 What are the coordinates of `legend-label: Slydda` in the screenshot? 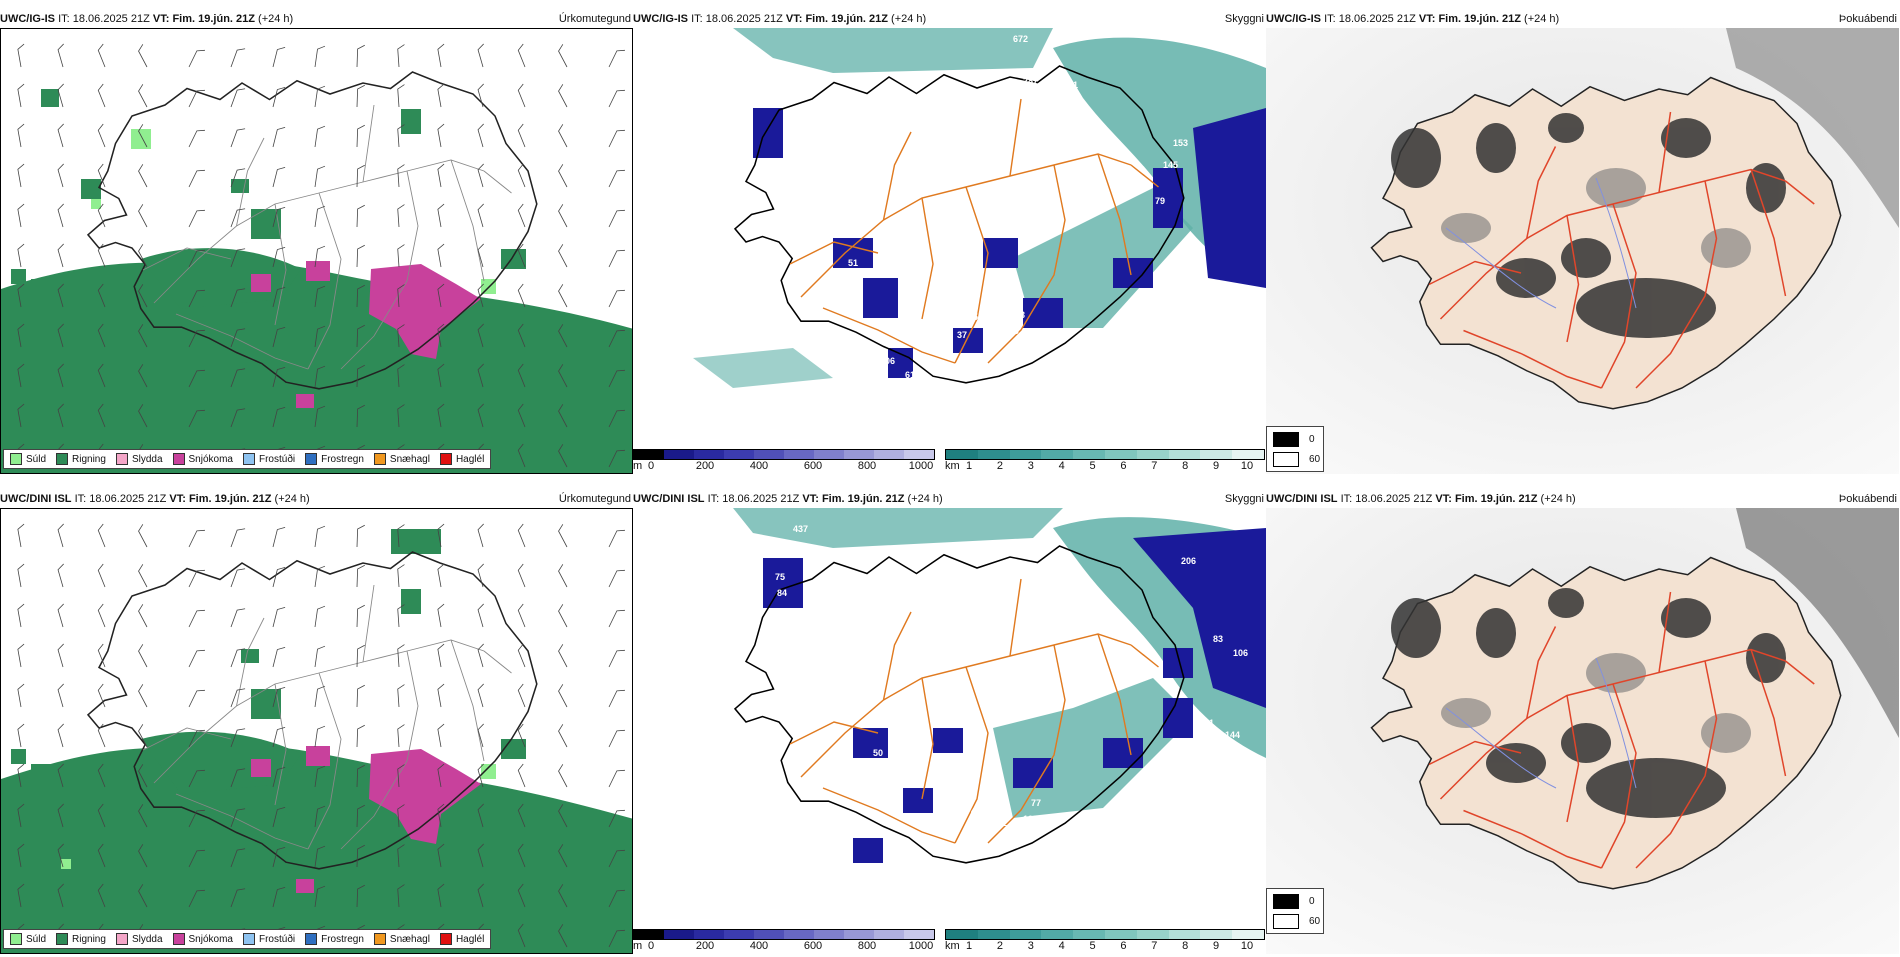 It's located at (147, 939).